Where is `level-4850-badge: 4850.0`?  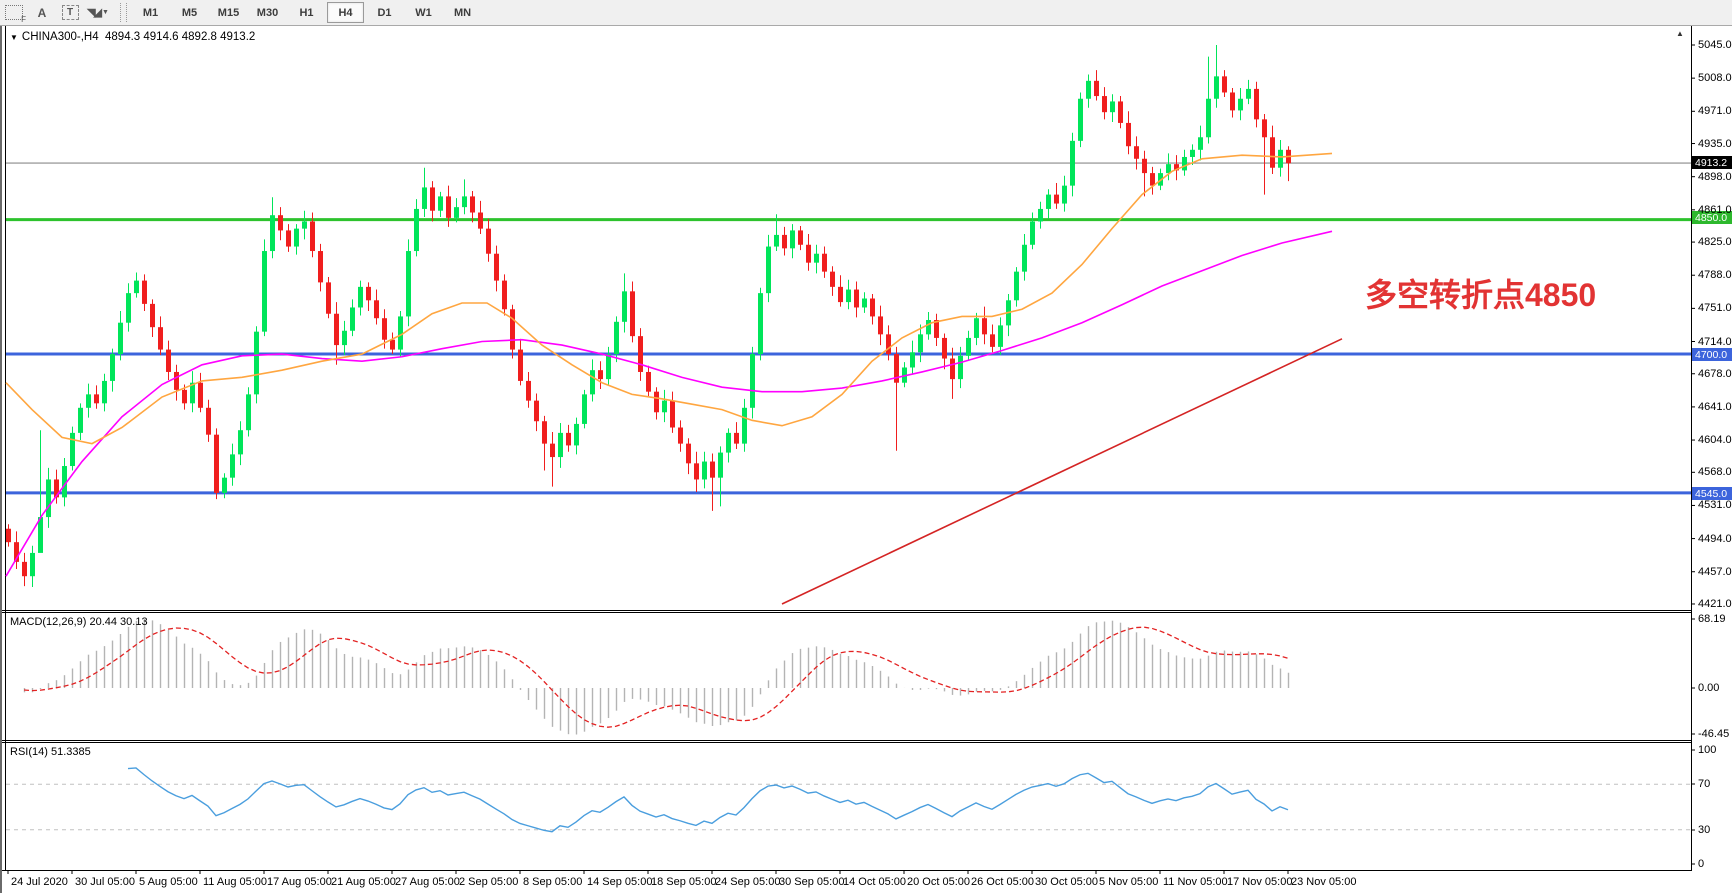
level-4850-badge: 4850.0 is located at coordinates (1712, 217).